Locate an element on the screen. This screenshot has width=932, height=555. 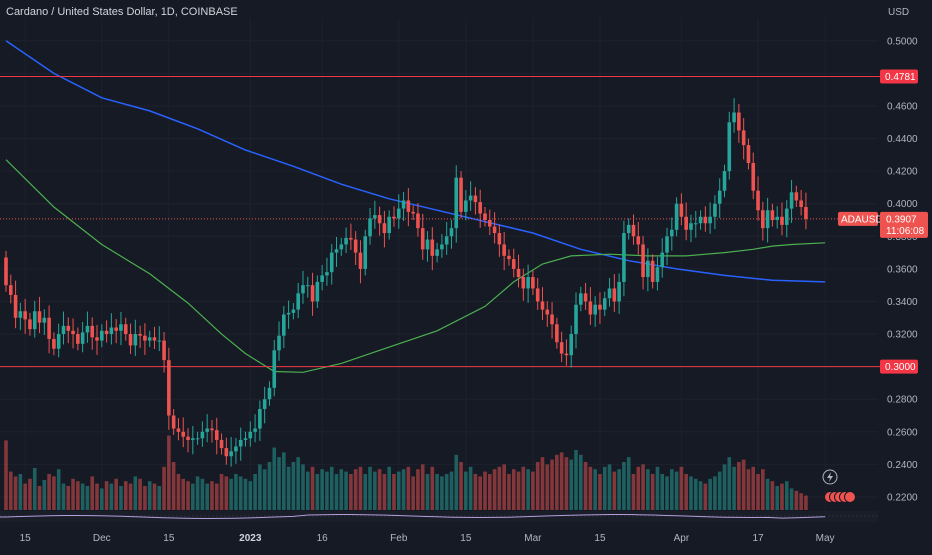
y-tick-label: 0.4200 is located at coordinates (902, 172).